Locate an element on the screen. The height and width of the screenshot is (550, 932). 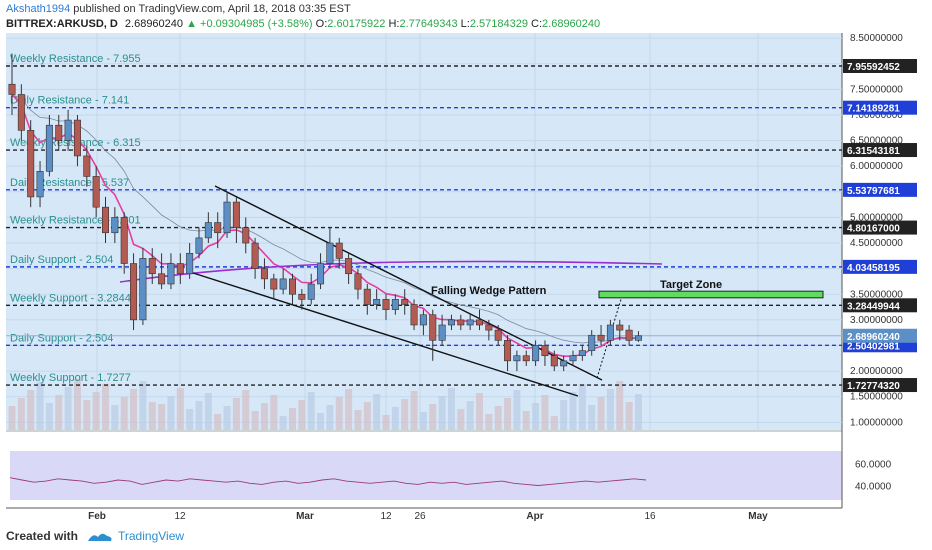
close-value: 2.68960240 is located at coordinates (571, 24).